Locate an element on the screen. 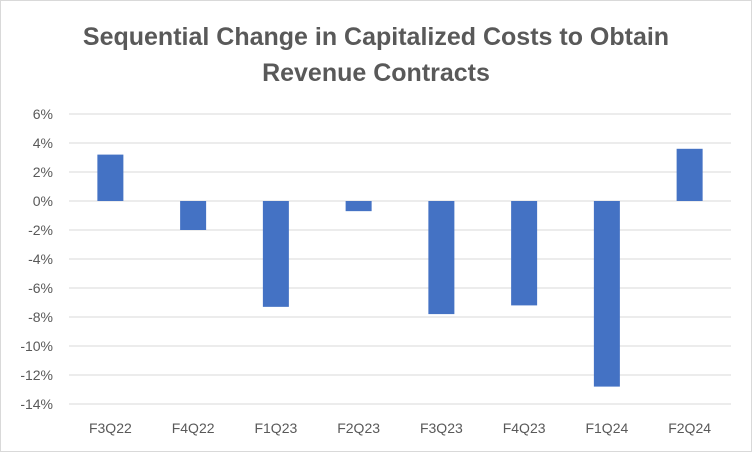 The width and height of the screenshot is (752, 452). x-tick-label: F4Q23 is located at coordinates (524, 428).